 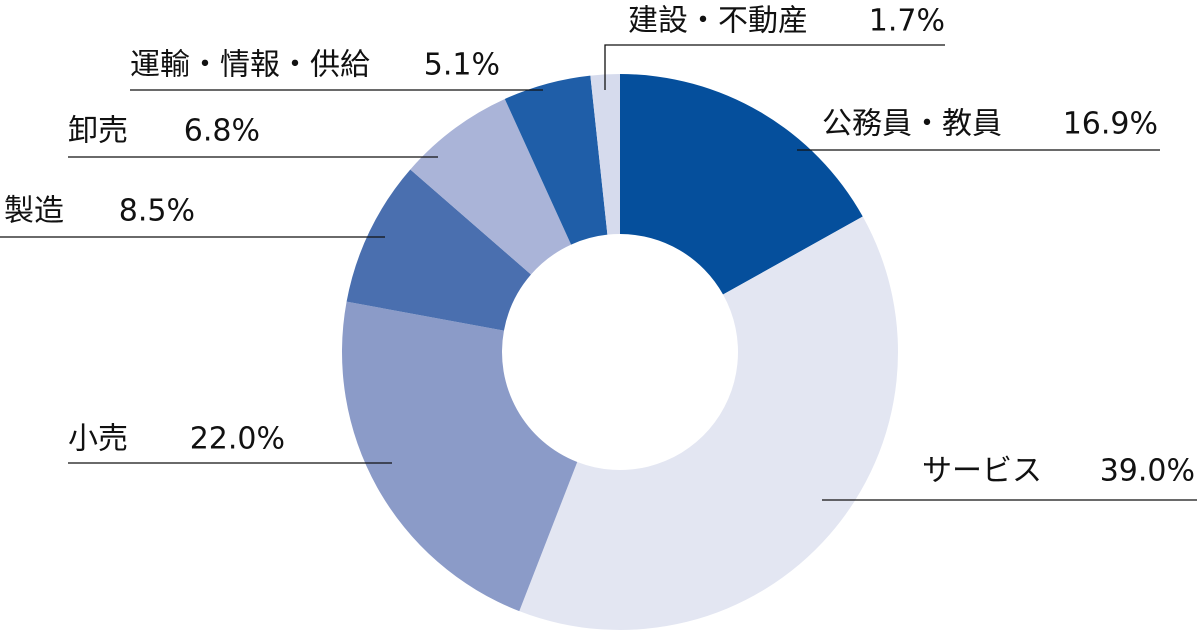 I want to click on leader-line, so click(x=774, y=67).